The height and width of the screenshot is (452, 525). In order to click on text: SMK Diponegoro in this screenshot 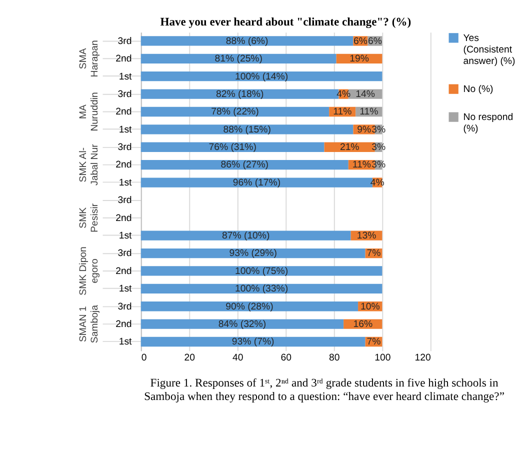, I will do `click(89, 271)`.